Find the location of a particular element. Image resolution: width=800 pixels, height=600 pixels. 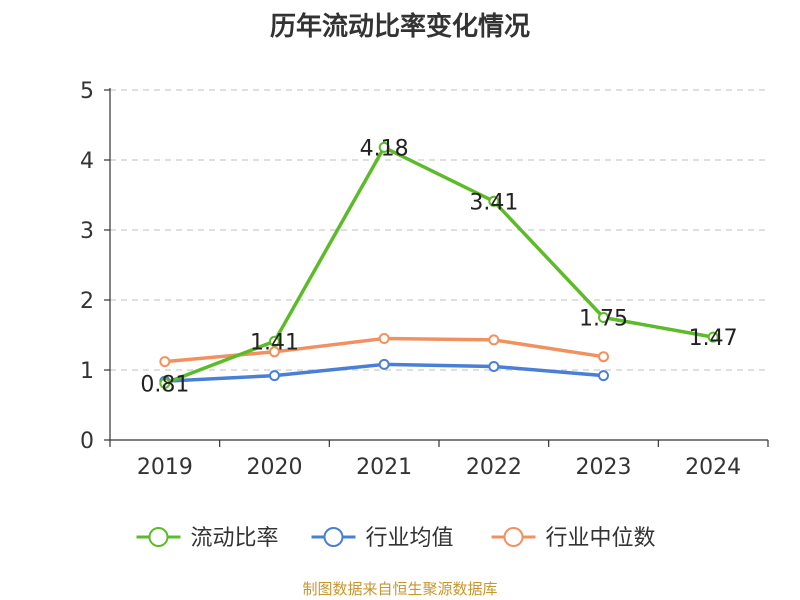

legend-item-0: 流动比率 is located at coordinates (207, 538).